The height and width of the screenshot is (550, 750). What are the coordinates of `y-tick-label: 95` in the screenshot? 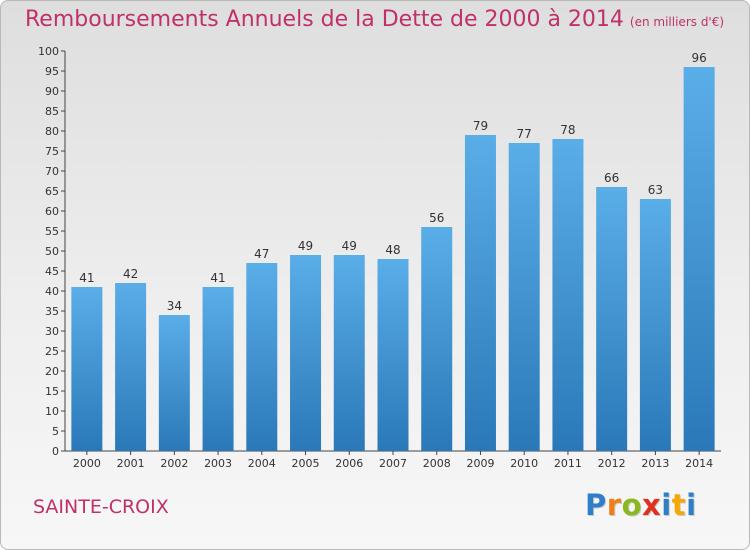 It's located at (52, 71).